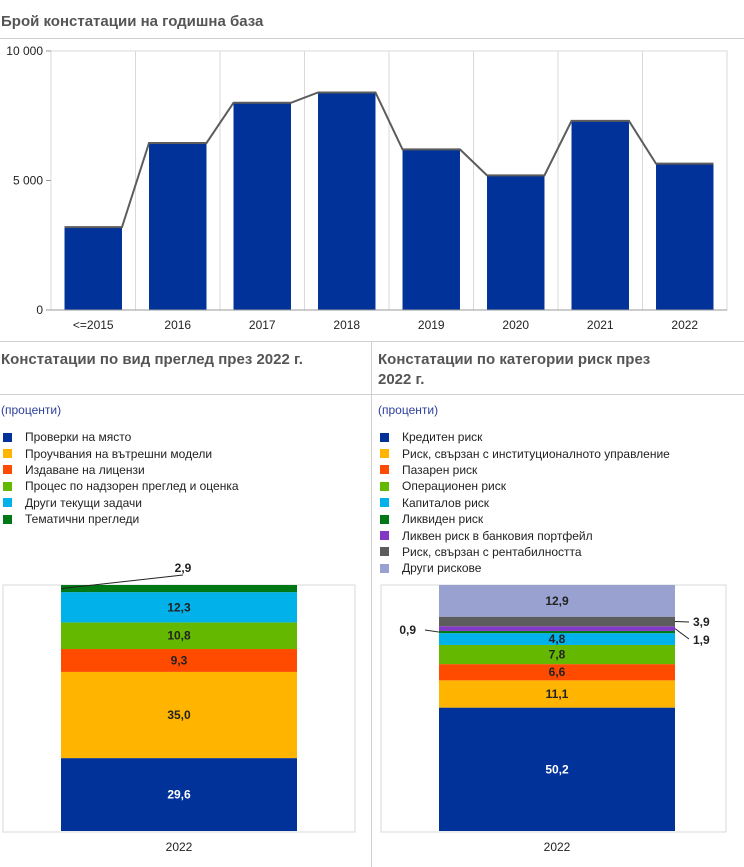 Image resolution: width=744 pixels, height=867 pixels. I want to click on data-label: 11,1, so click(557, 694).